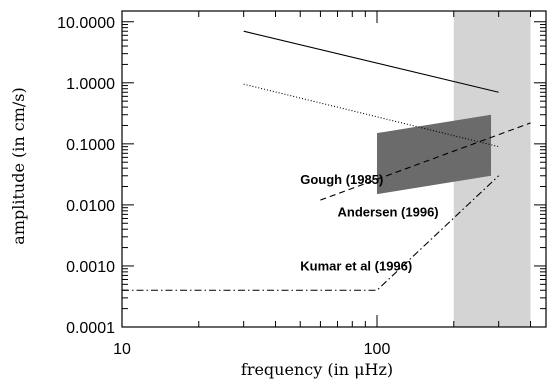  I want to click on y-tick-label: 10.0000, so click(86, 23).